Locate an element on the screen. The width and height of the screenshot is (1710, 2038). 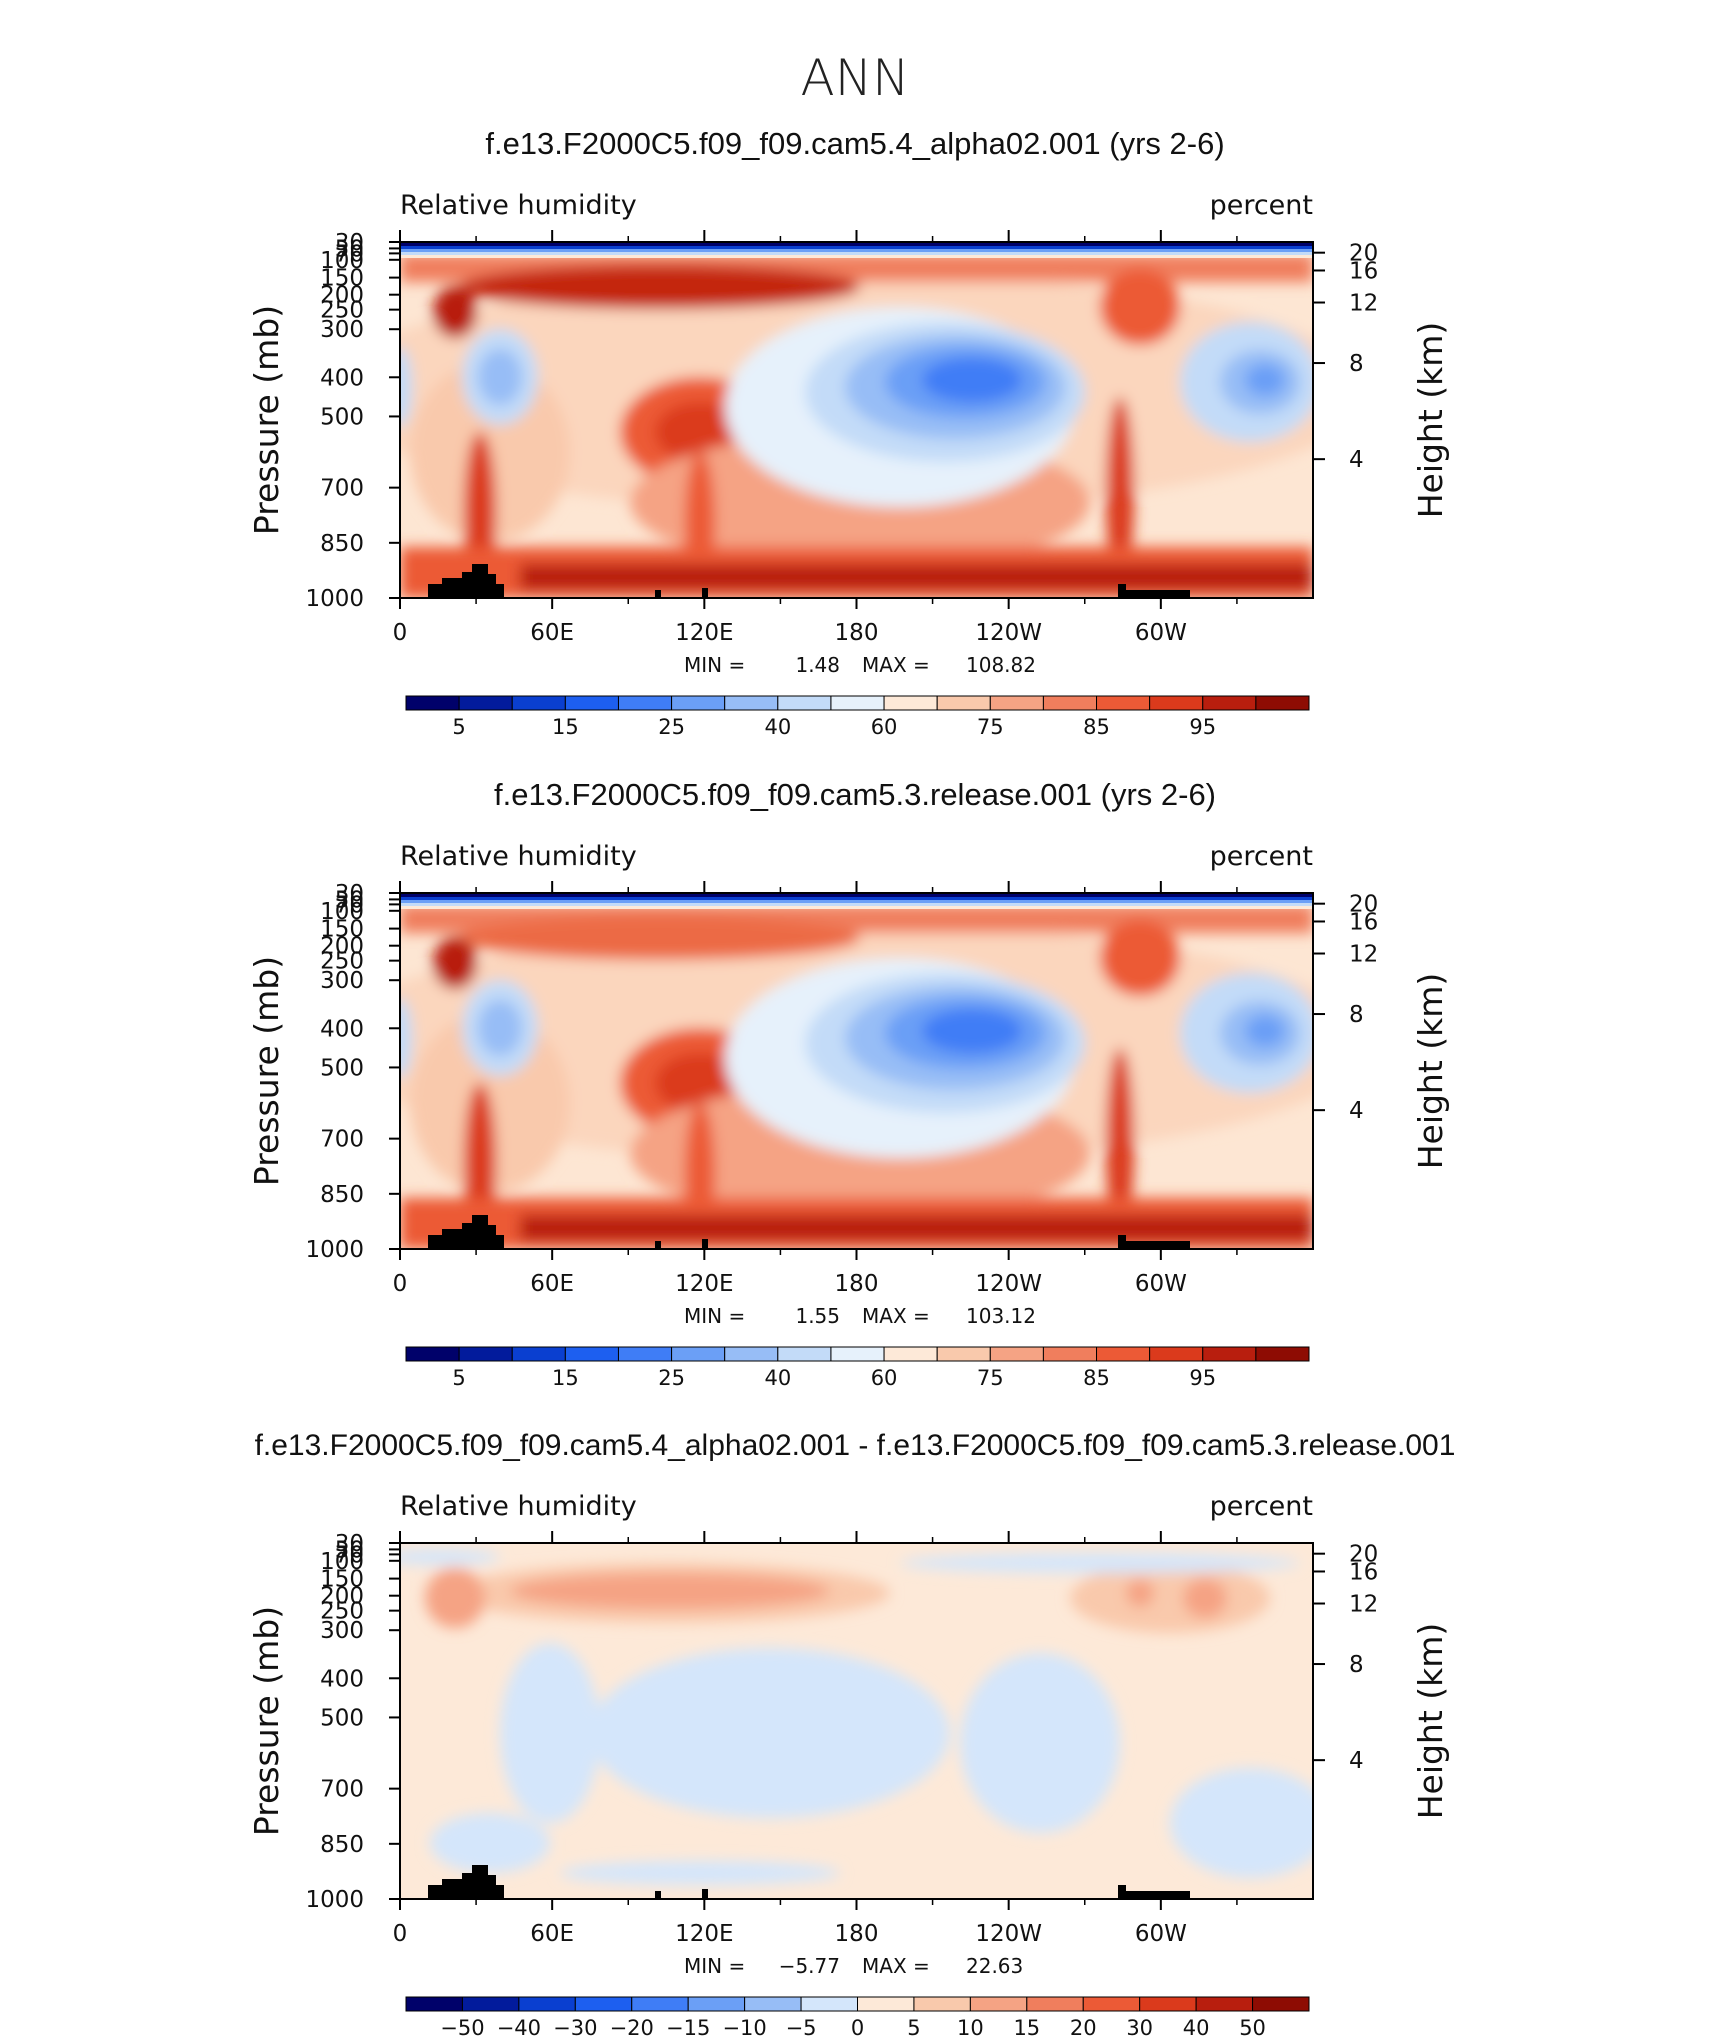
topography is located at coordinates (809, 1232).